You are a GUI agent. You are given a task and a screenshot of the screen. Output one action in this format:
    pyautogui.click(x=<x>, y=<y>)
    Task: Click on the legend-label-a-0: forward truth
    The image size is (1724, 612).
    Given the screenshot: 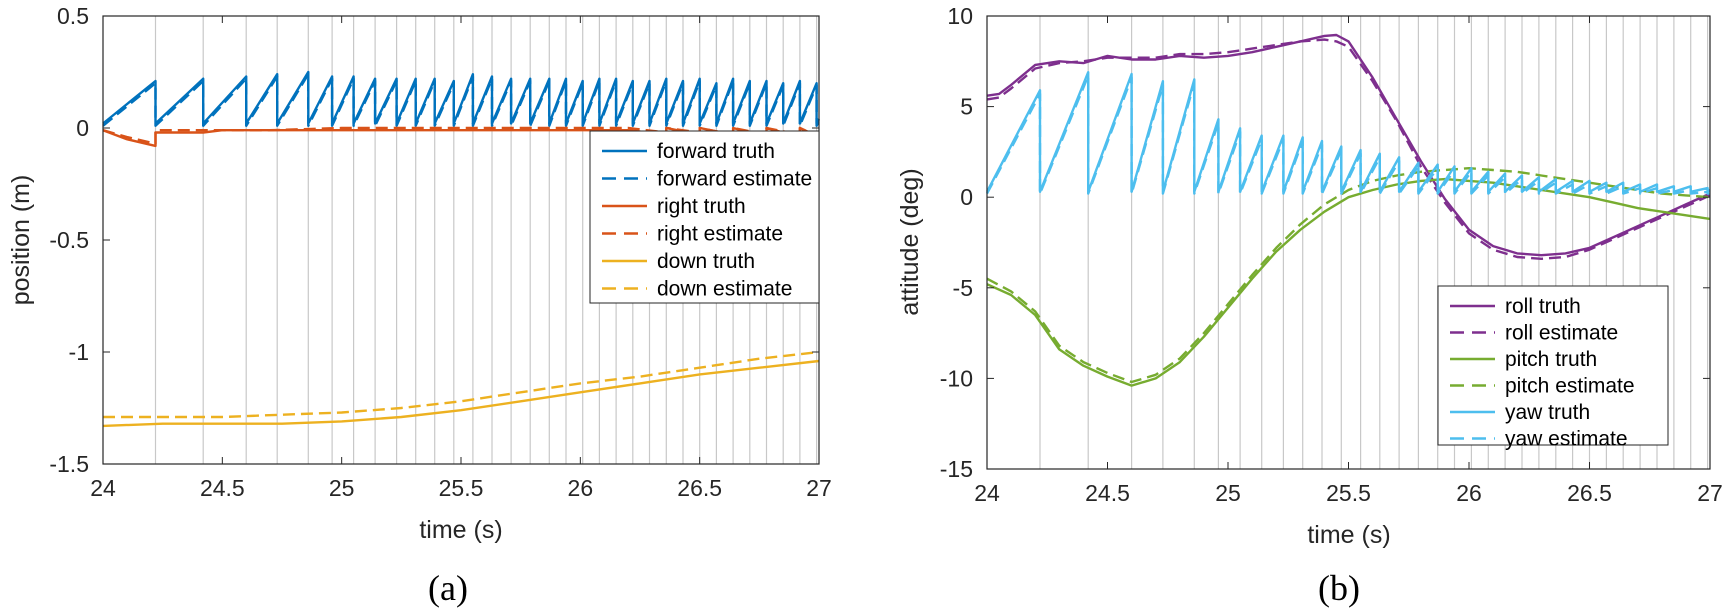 What is the action you would take?
    pyautogui.click(x=716, y=151)
    